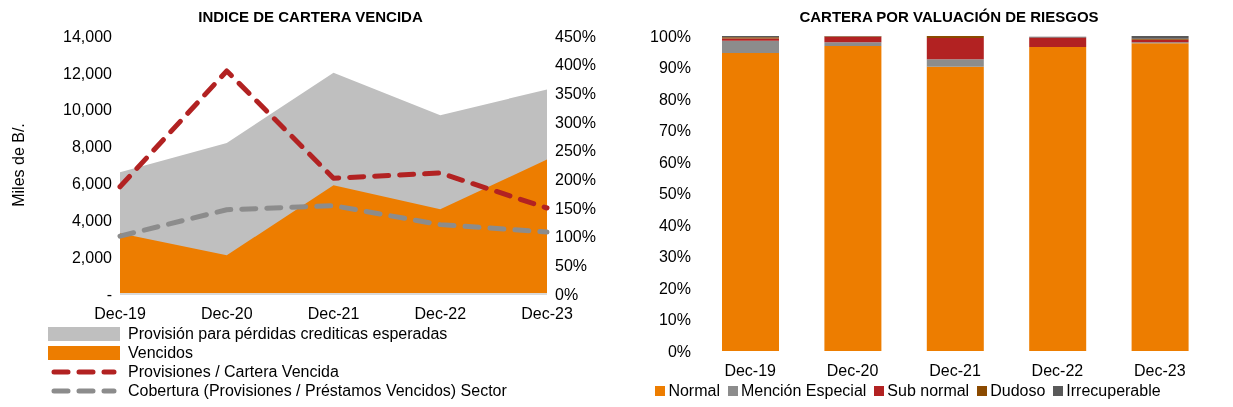  Describe the element at coordinates (928, 390) in the screenshot. I see `legend-label: Sub normal` at that location.